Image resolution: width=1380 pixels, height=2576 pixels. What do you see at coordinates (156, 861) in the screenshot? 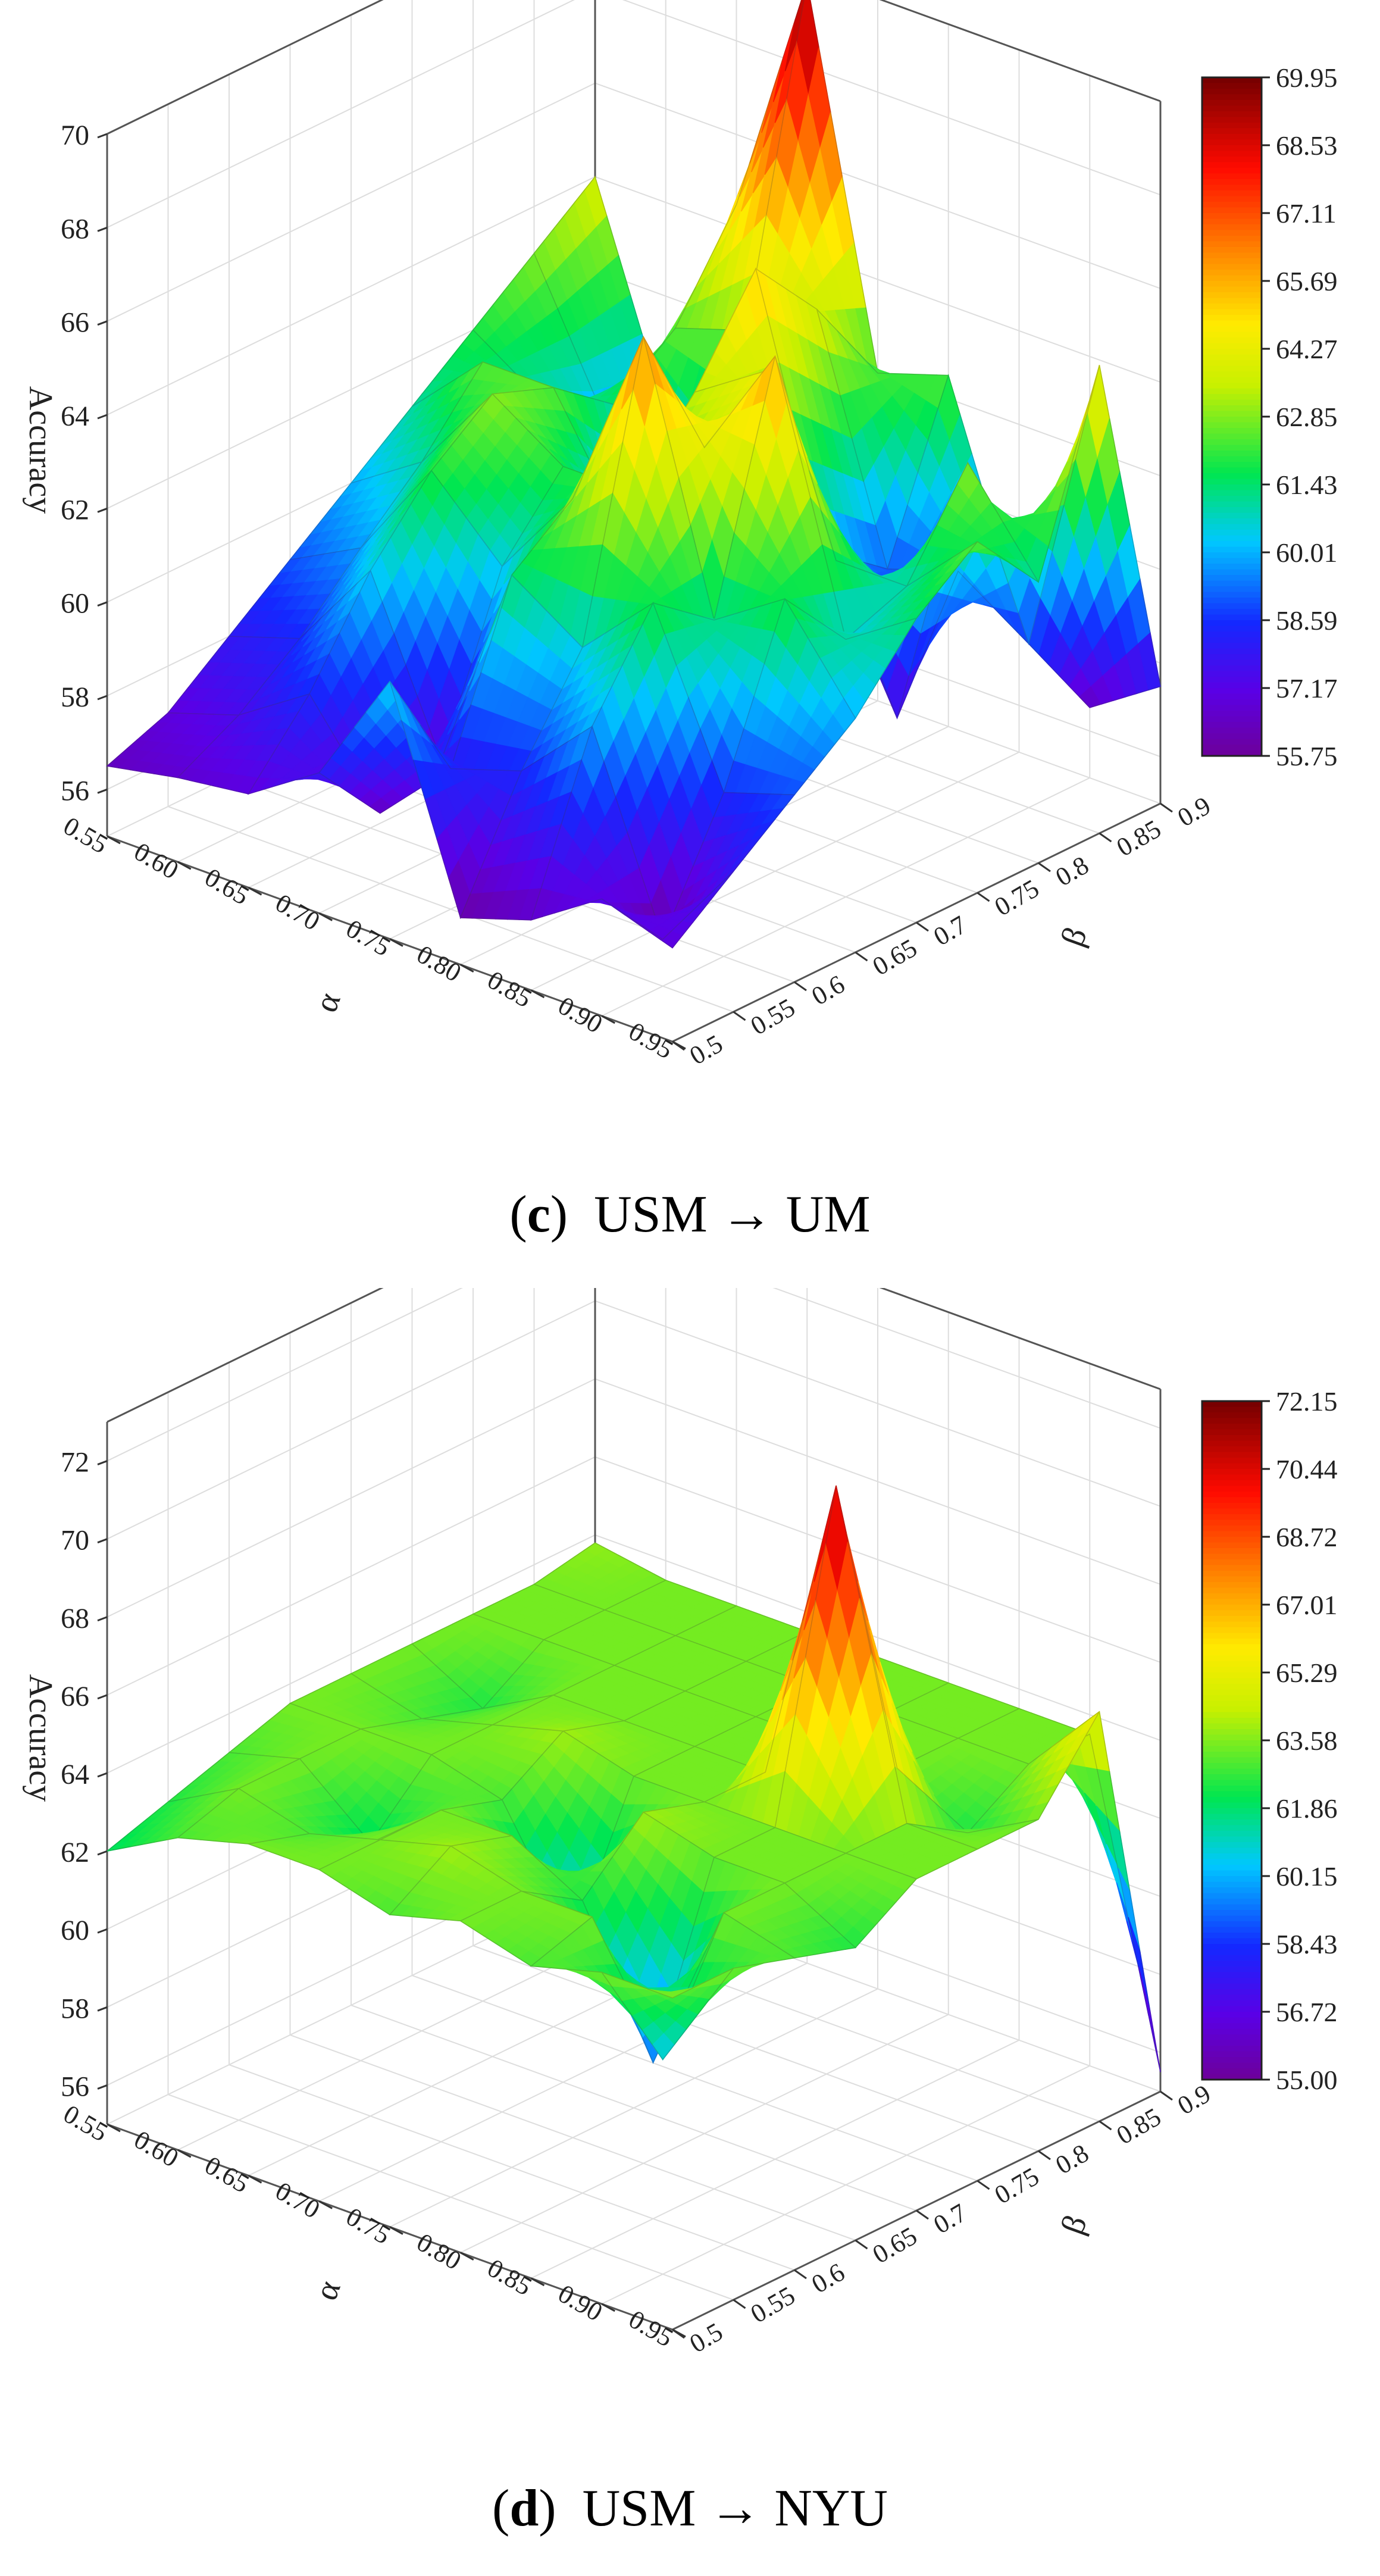
I see `alpha-tick-label: 0.60` at bounding box center [156, 861].